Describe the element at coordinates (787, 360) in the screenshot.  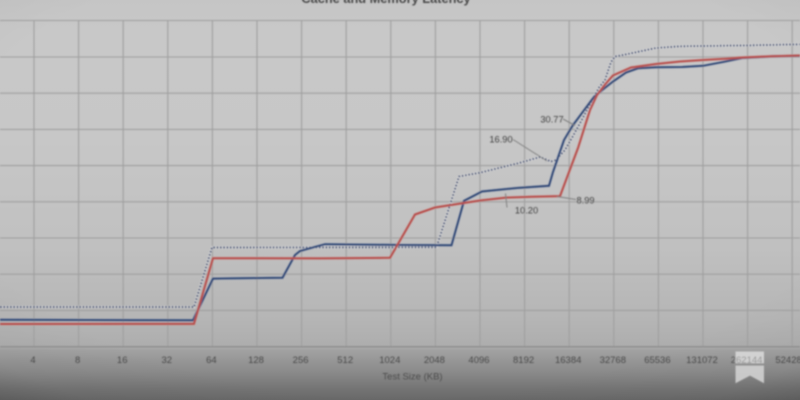
I see `svg-text: 524288` at that location.